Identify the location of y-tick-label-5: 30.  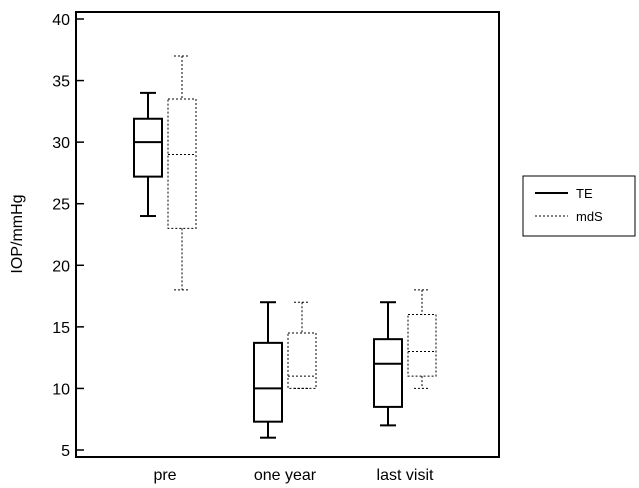
(61, 143).